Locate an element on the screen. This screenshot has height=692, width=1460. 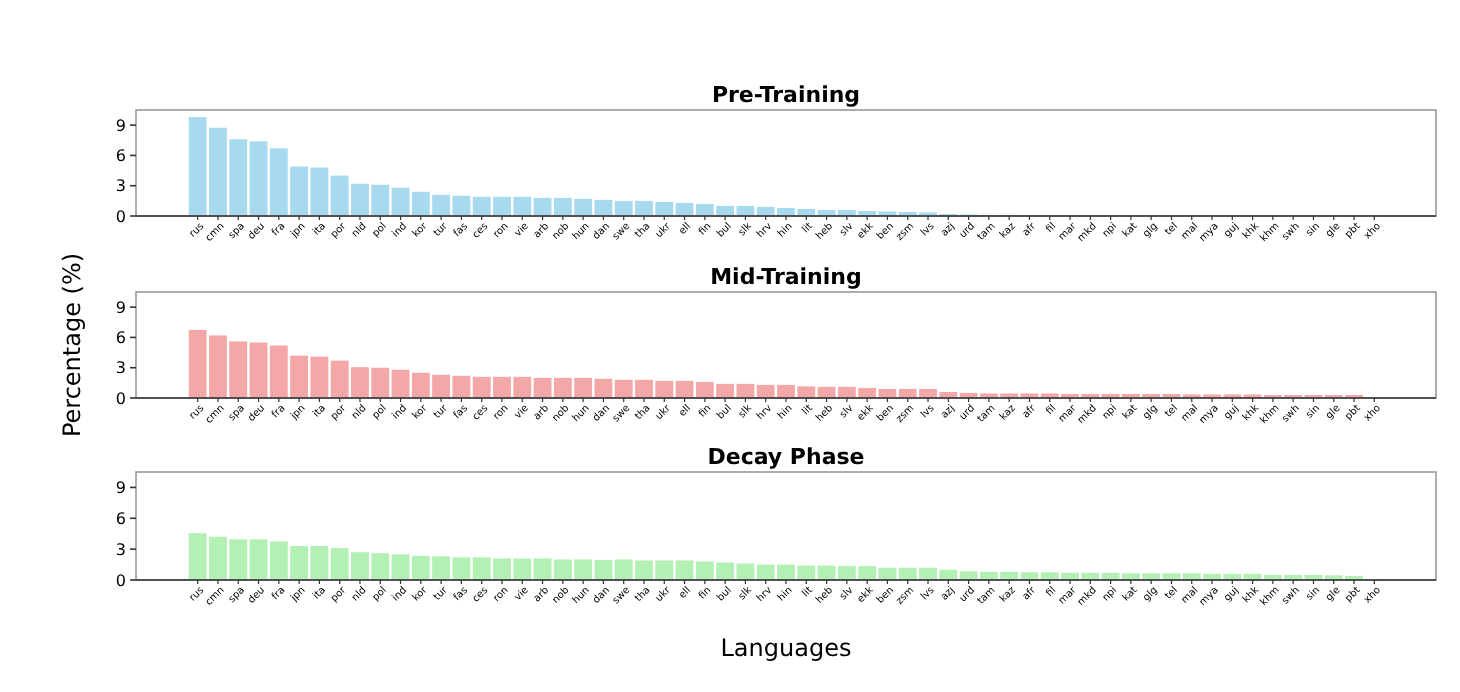
chart-title: Mid-Training is located at coordinates (786, 277).